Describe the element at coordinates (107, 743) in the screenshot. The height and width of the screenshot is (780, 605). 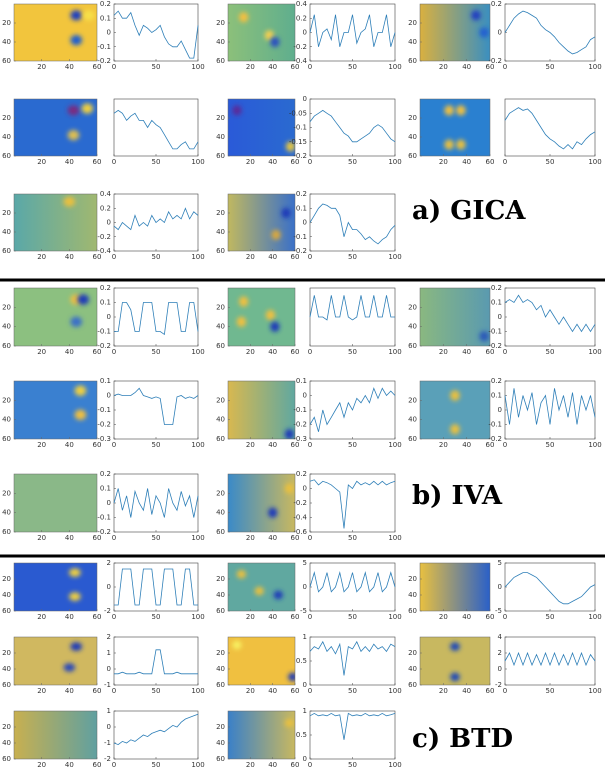
I see `plot-y-tick-label: -1` at that location.